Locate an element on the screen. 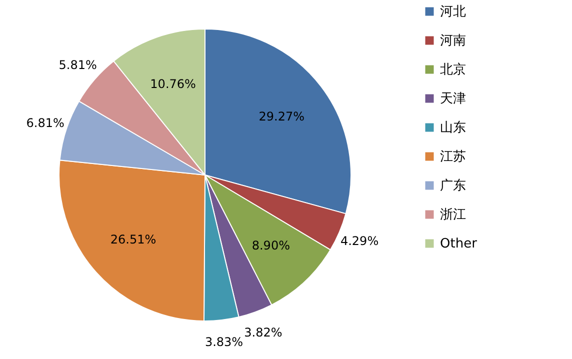 The height and width of the screenshot is (359, 572). data-label: 3.83% is located at coordinates (224, 341).